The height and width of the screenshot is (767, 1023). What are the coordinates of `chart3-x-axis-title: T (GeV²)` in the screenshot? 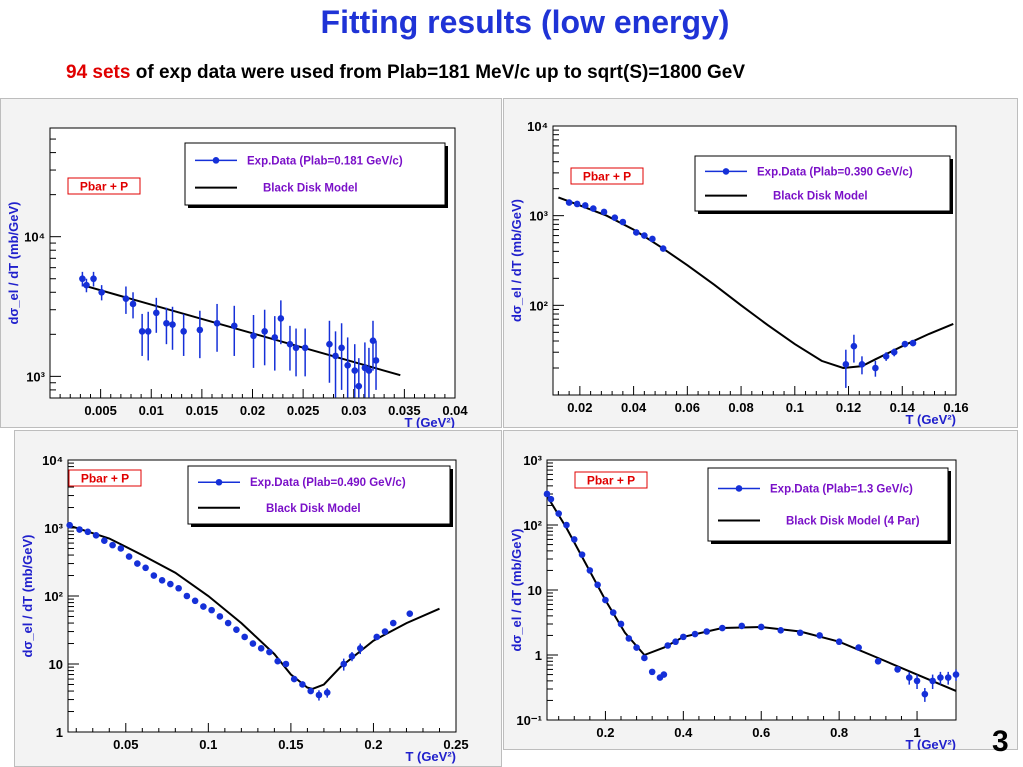 It's located at (430, 756).